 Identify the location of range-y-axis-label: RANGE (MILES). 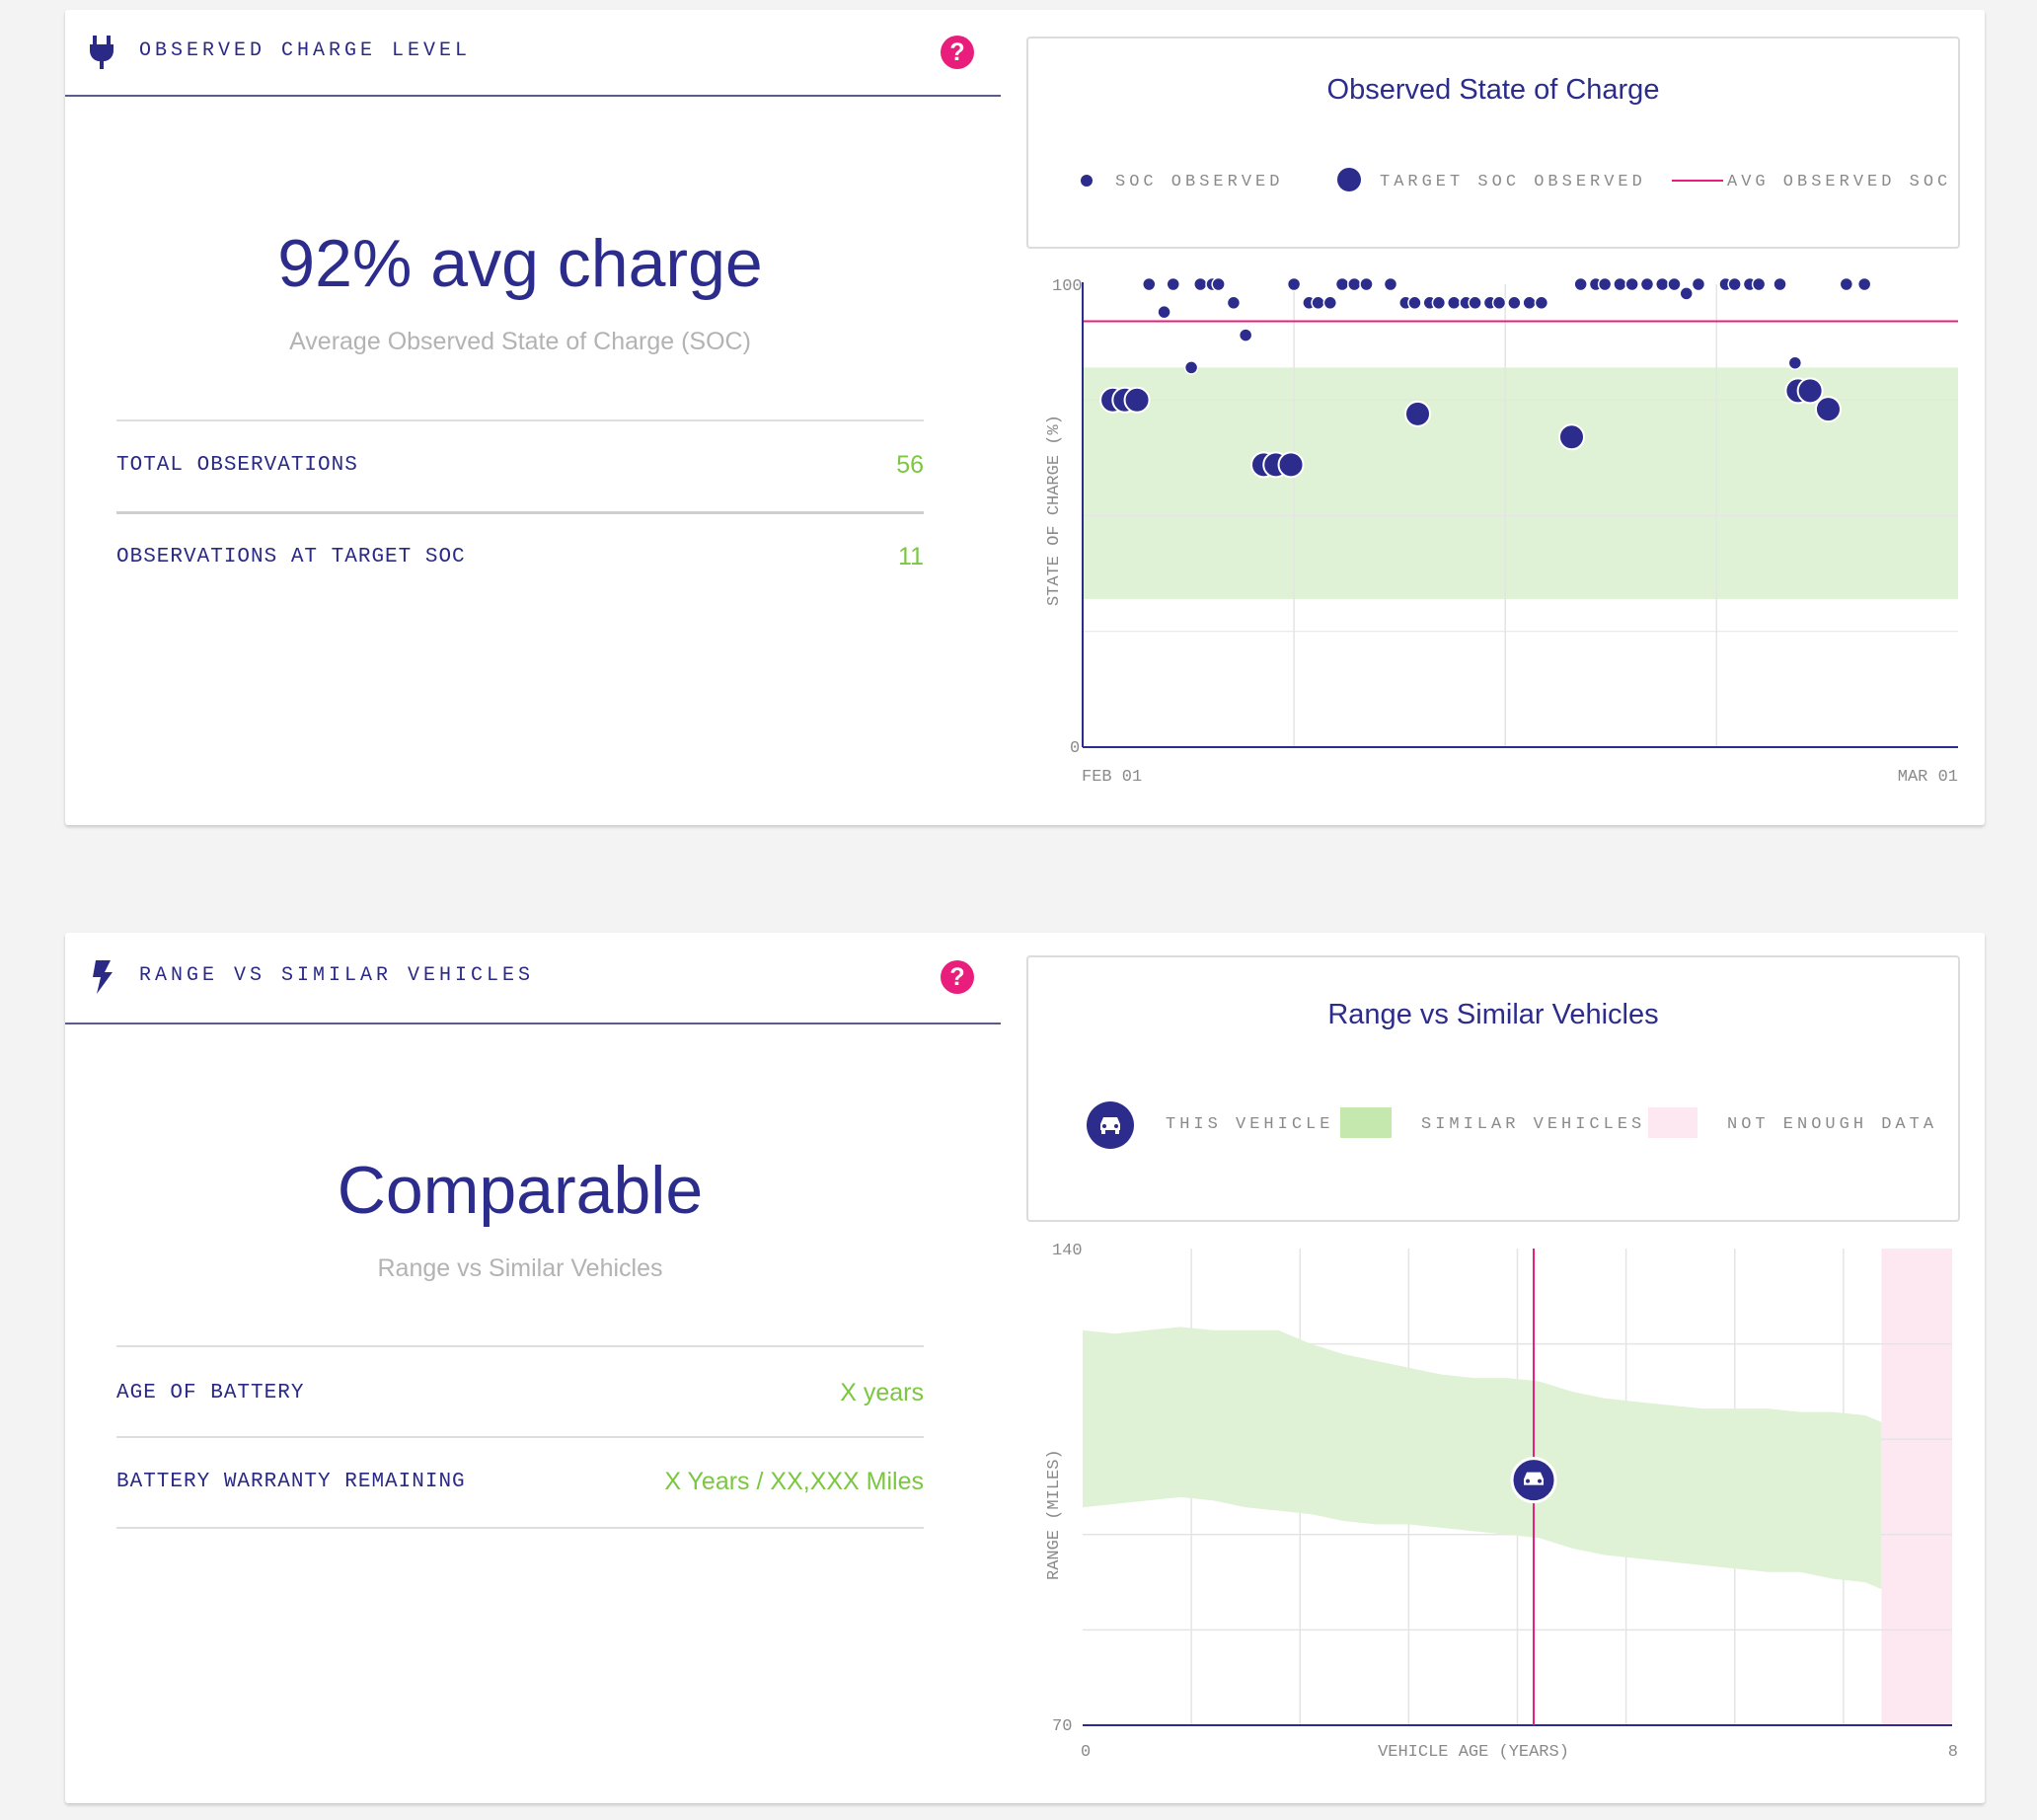
(1054, 1514).